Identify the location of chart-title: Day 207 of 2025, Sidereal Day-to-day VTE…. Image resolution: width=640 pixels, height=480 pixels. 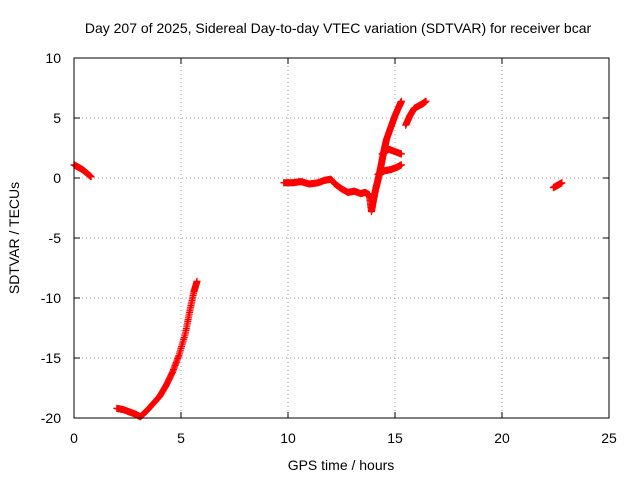
(338, 28).